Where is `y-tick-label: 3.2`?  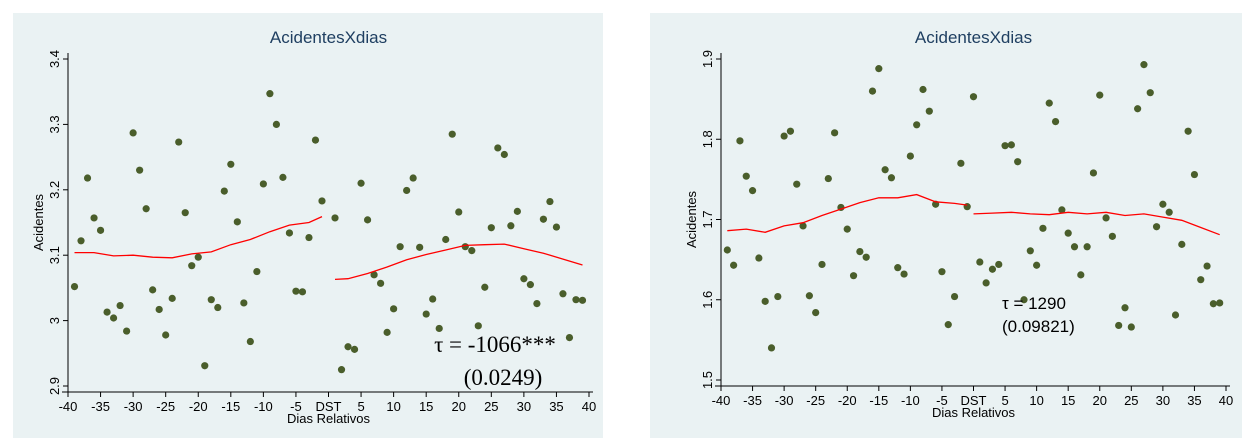 y-tick-label: 3.2 is located at coordinates (54, 190).